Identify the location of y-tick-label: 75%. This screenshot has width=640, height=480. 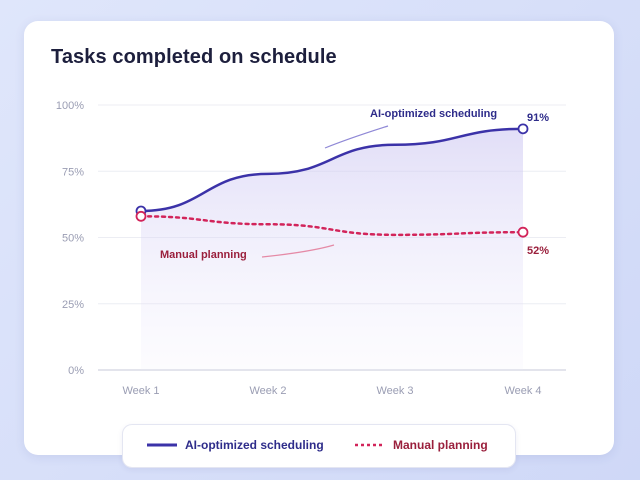
(73, 172).